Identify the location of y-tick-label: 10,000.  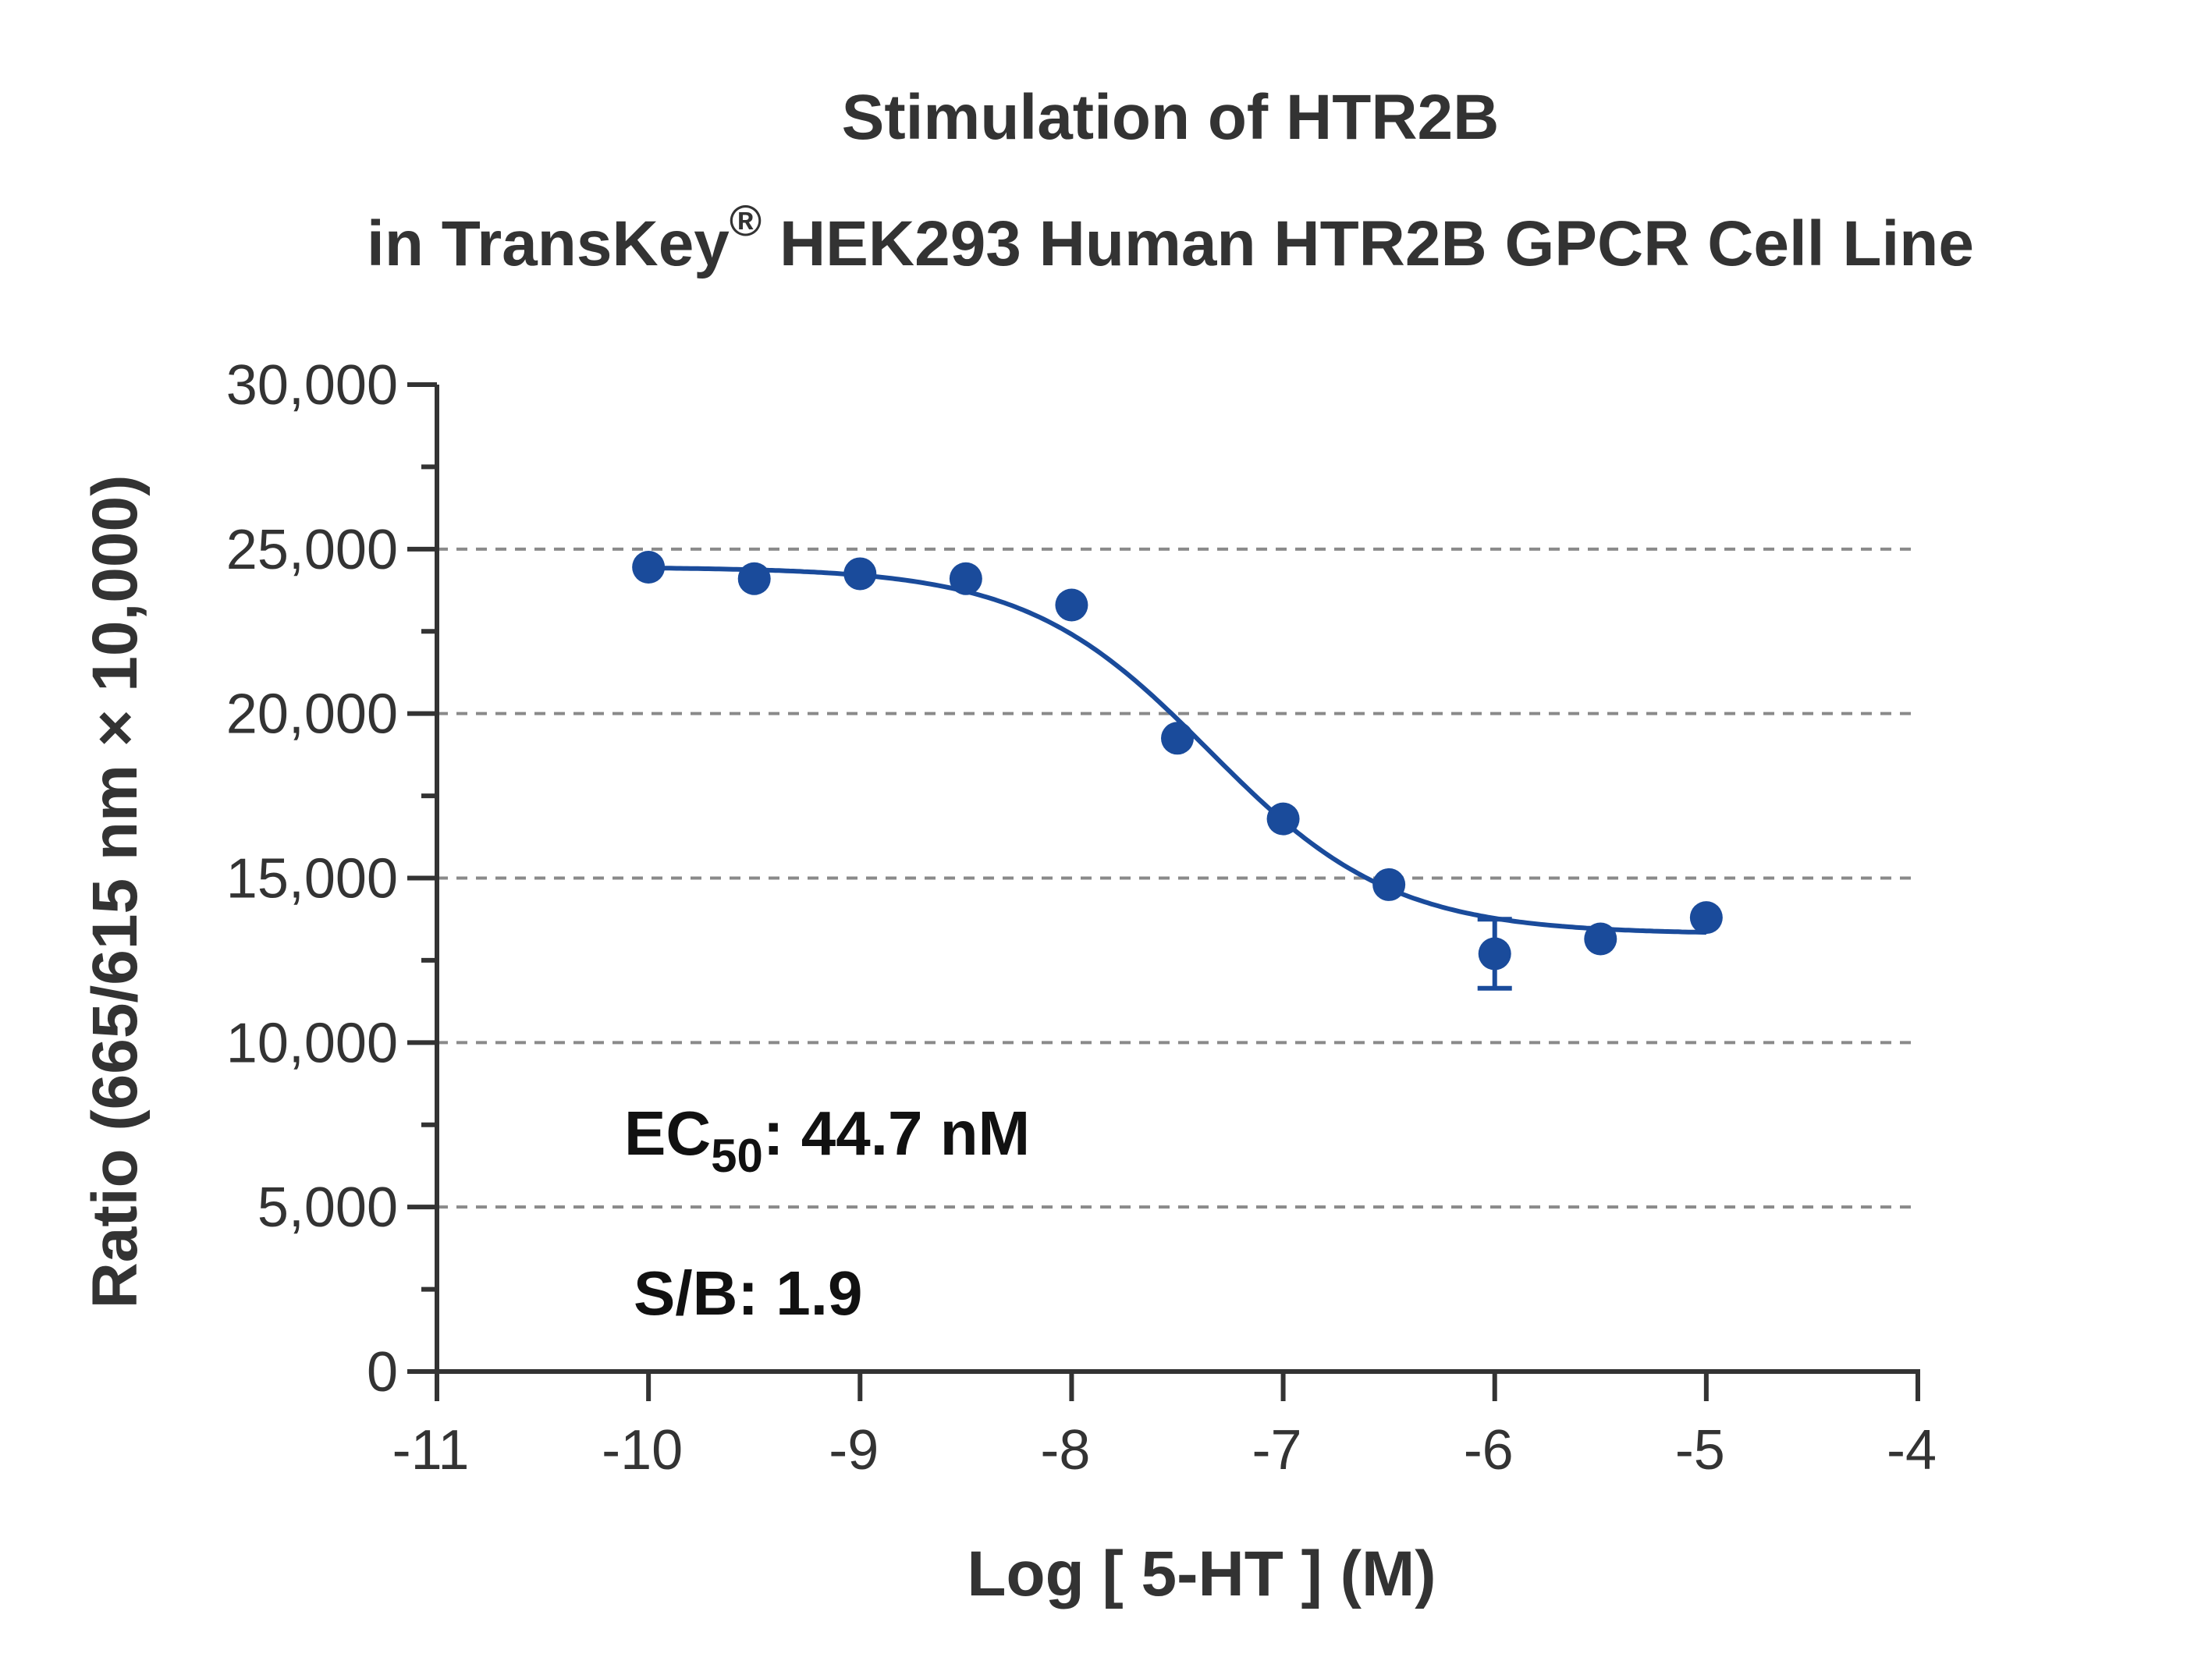
(312, 1043).